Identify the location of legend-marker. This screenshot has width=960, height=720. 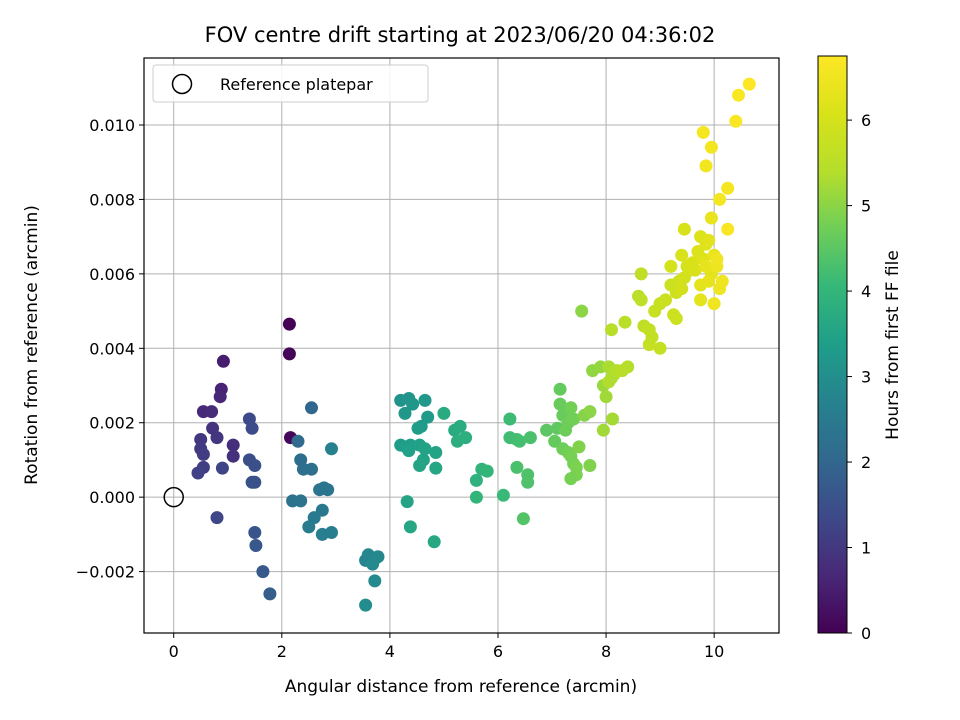
(182, 84).